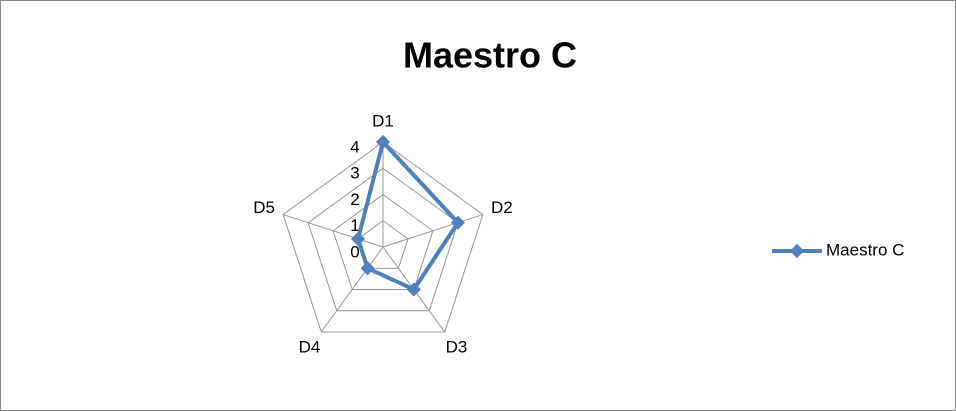  What do you see at coordinates (310, 347) in the screenshot?
I see `category-label: D4` at bounding box center [310, 347].